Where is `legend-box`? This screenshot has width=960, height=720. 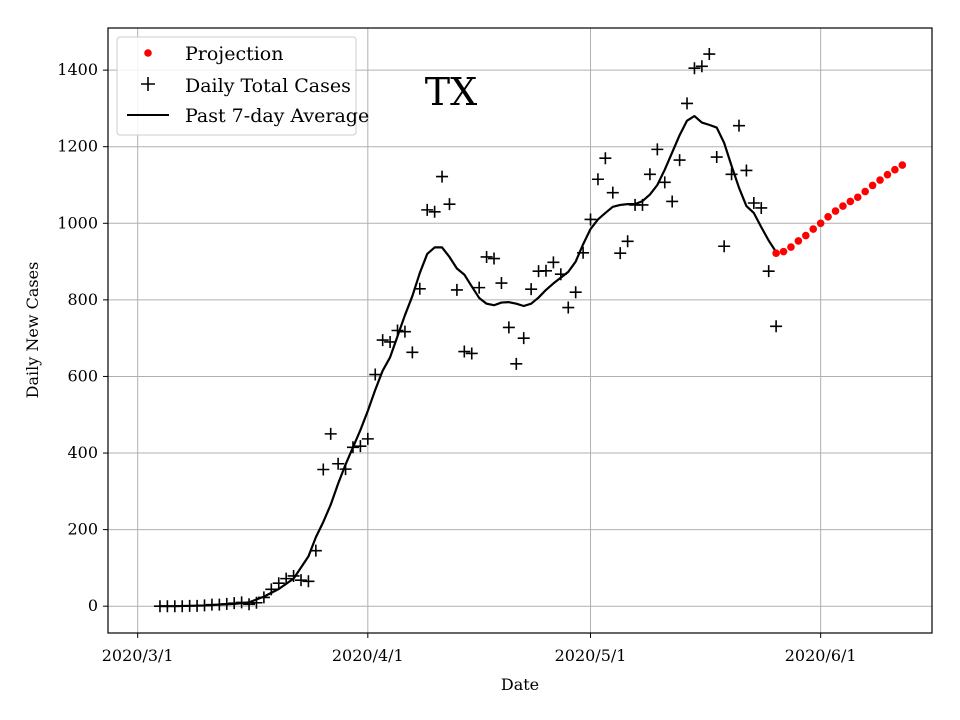 legend-box is located at coordinates (236, 86).